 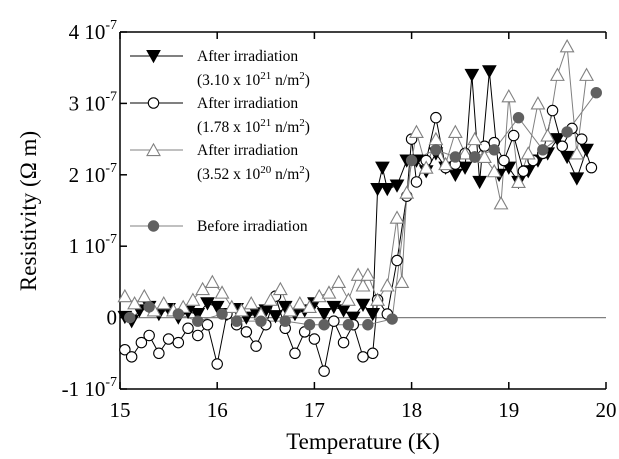 I want to click on y-tick-label: 0, so click(x=112, y=318).